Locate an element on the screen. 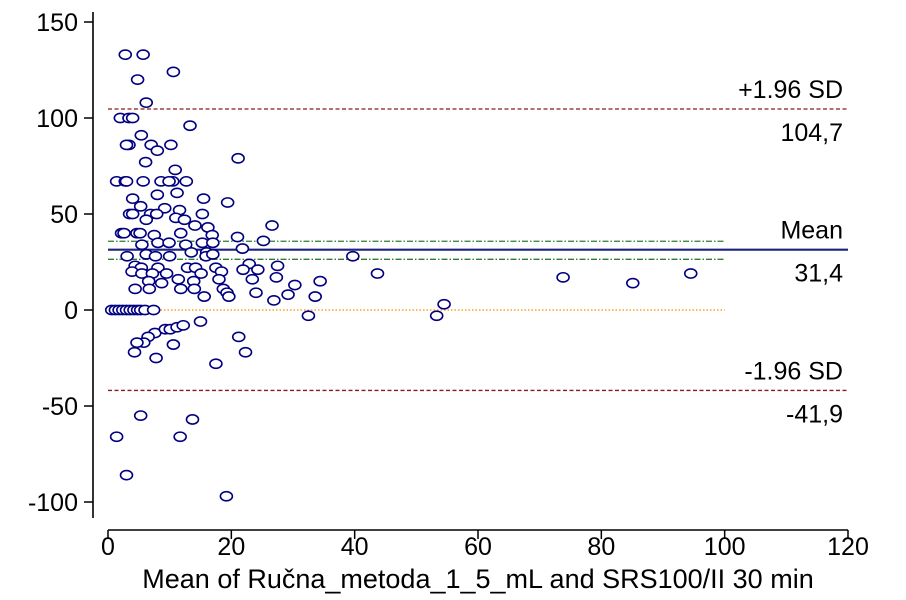 This screenshot has height=600, width=906. x-tick-label: 80 is located at coordinates (601, 547).